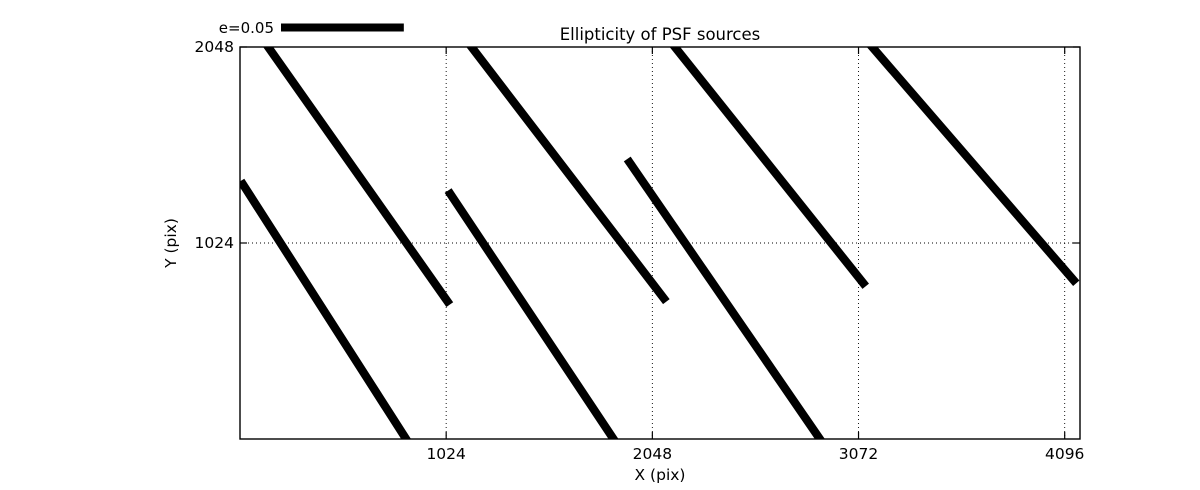 This screenshot has width=1200, height=490. What do you see at coordinates (246, 28) in the screenshot?
I see `legend-scale-label: e=0.05` at bounding box center [246, 28].